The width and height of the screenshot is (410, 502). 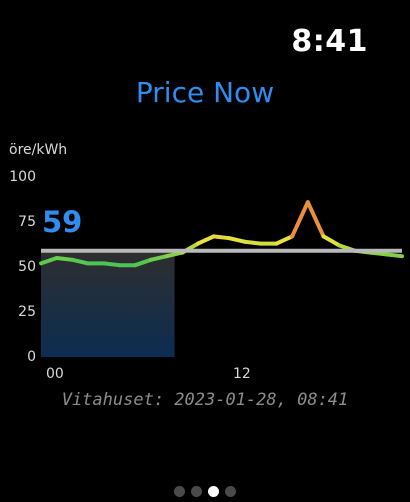 What do you see at coordinates (27, 222) in the screenshot?
I see `y-tick-label: 75` at bounding box center [27, 222].